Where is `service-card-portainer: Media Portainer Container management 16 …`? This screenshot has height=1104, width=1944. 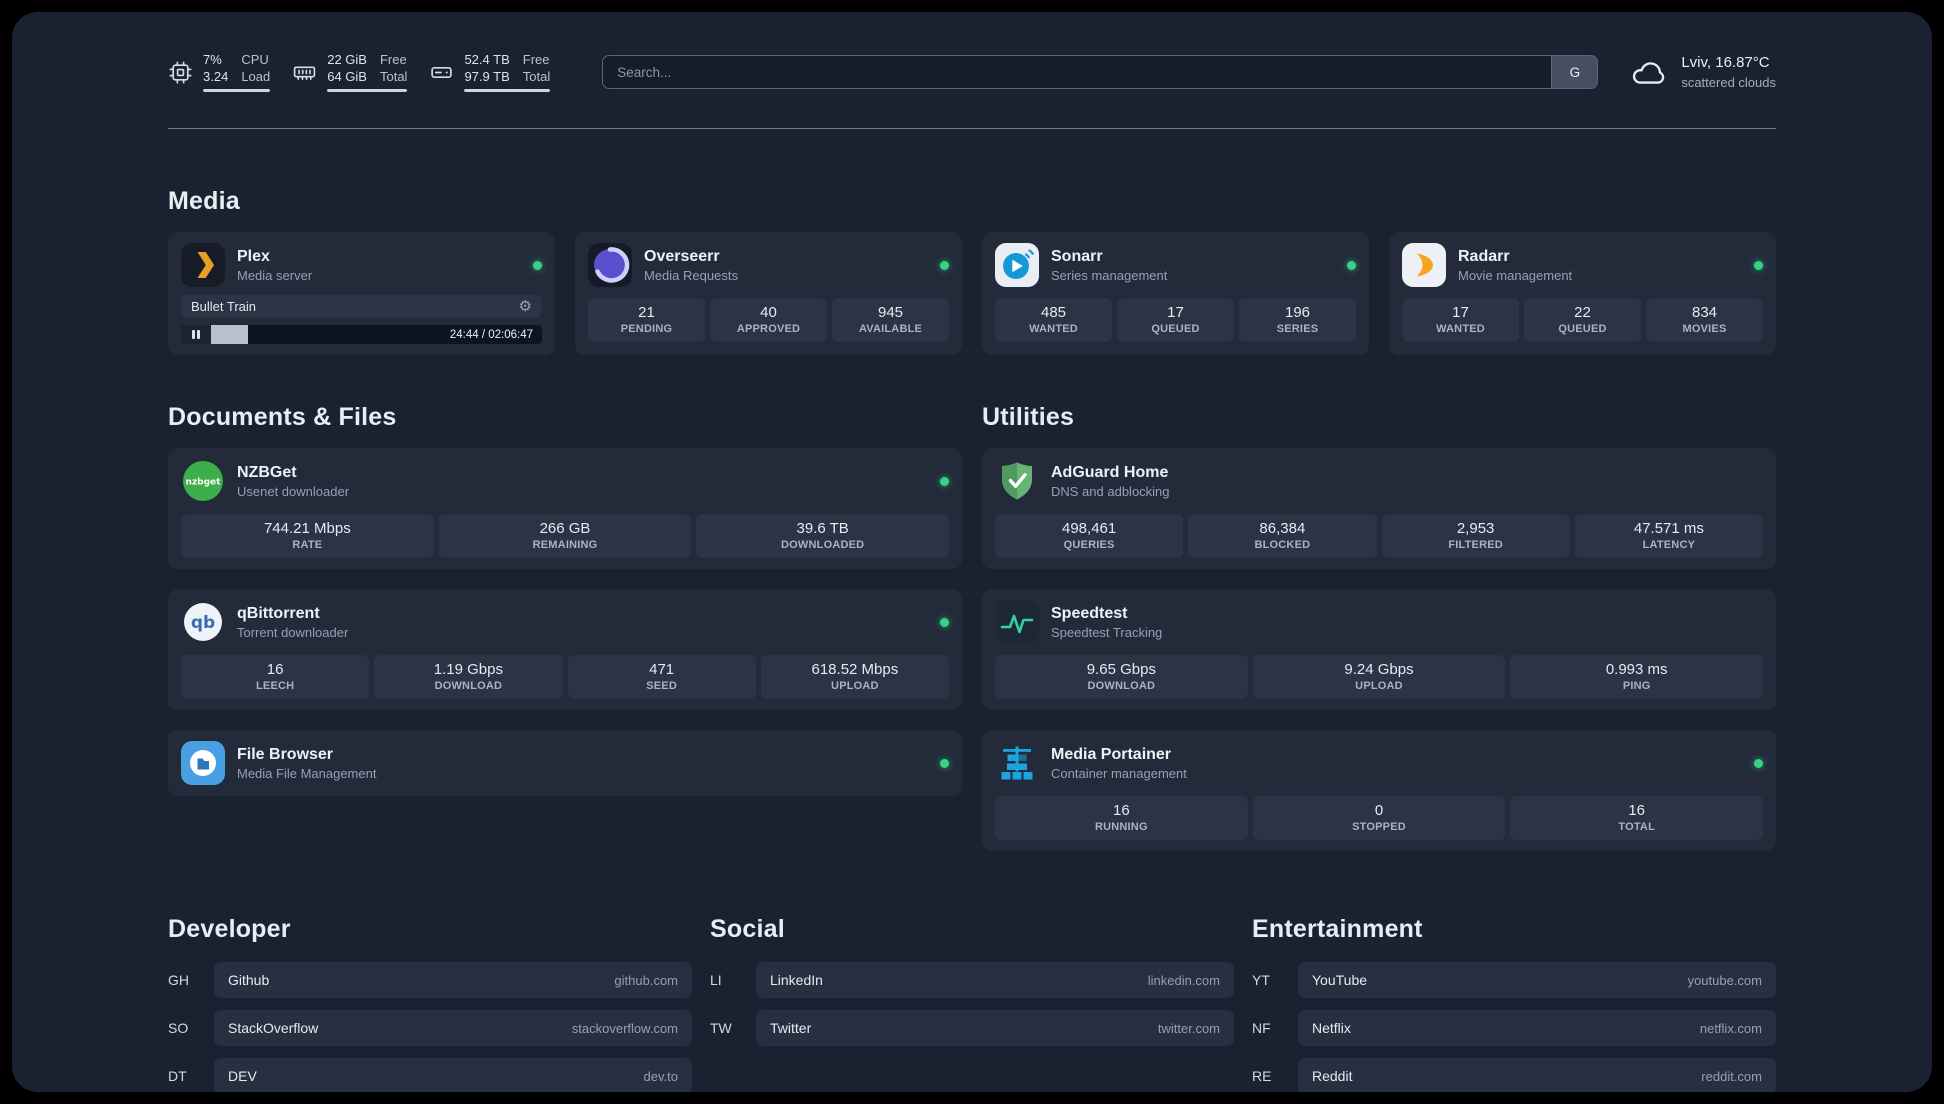
service-card-portainer: Media Portainer Container management 16 … is located at coordinates (1379, 790).